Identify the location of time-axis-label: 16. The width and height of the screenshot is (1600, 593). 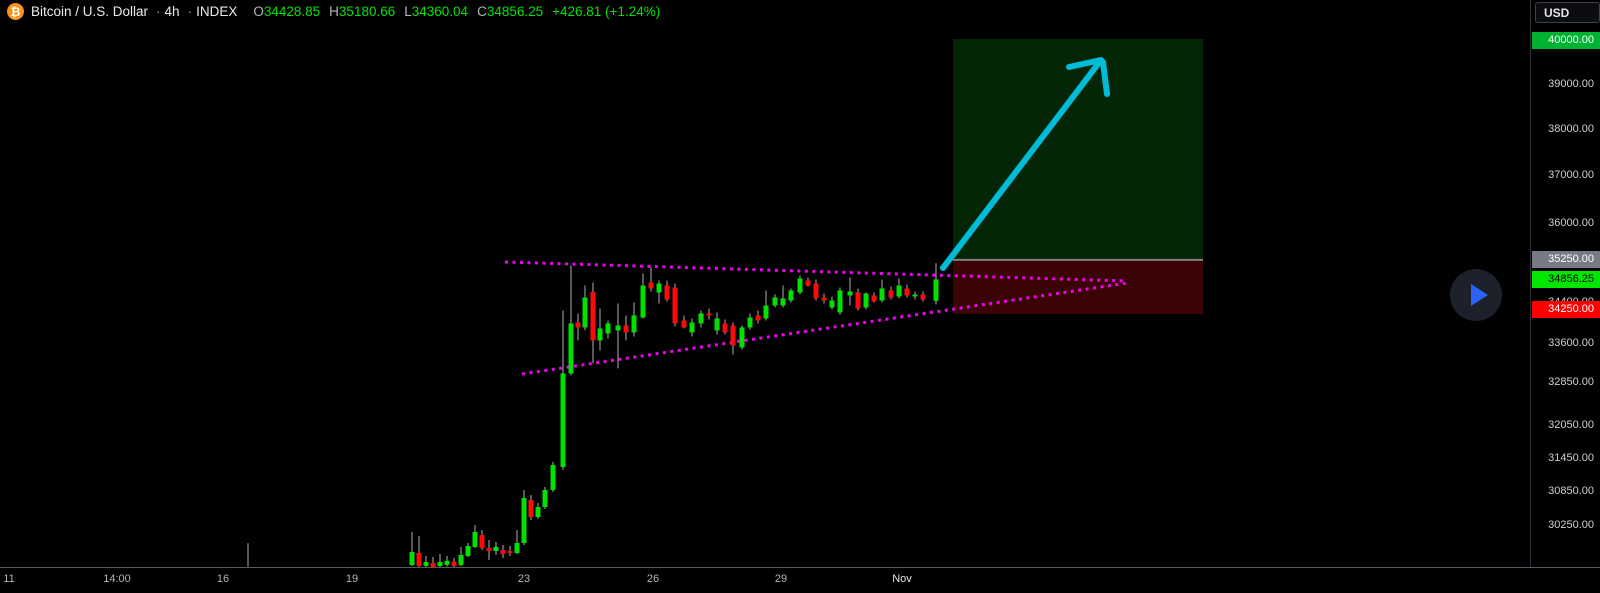
(223, 579).